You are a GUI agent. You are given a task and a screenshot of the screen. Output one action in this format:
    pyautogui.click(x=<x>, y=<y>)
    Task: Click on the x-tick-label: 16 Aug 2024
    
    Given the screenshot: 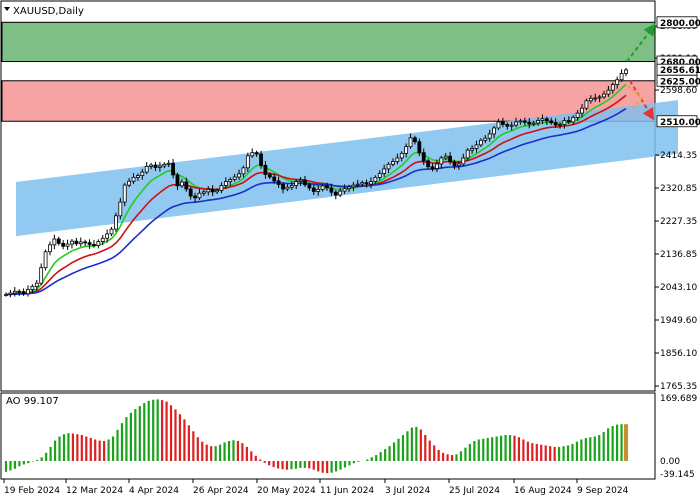 What is the action you would take?
    pyautogui.click(x=543, y=491)
    